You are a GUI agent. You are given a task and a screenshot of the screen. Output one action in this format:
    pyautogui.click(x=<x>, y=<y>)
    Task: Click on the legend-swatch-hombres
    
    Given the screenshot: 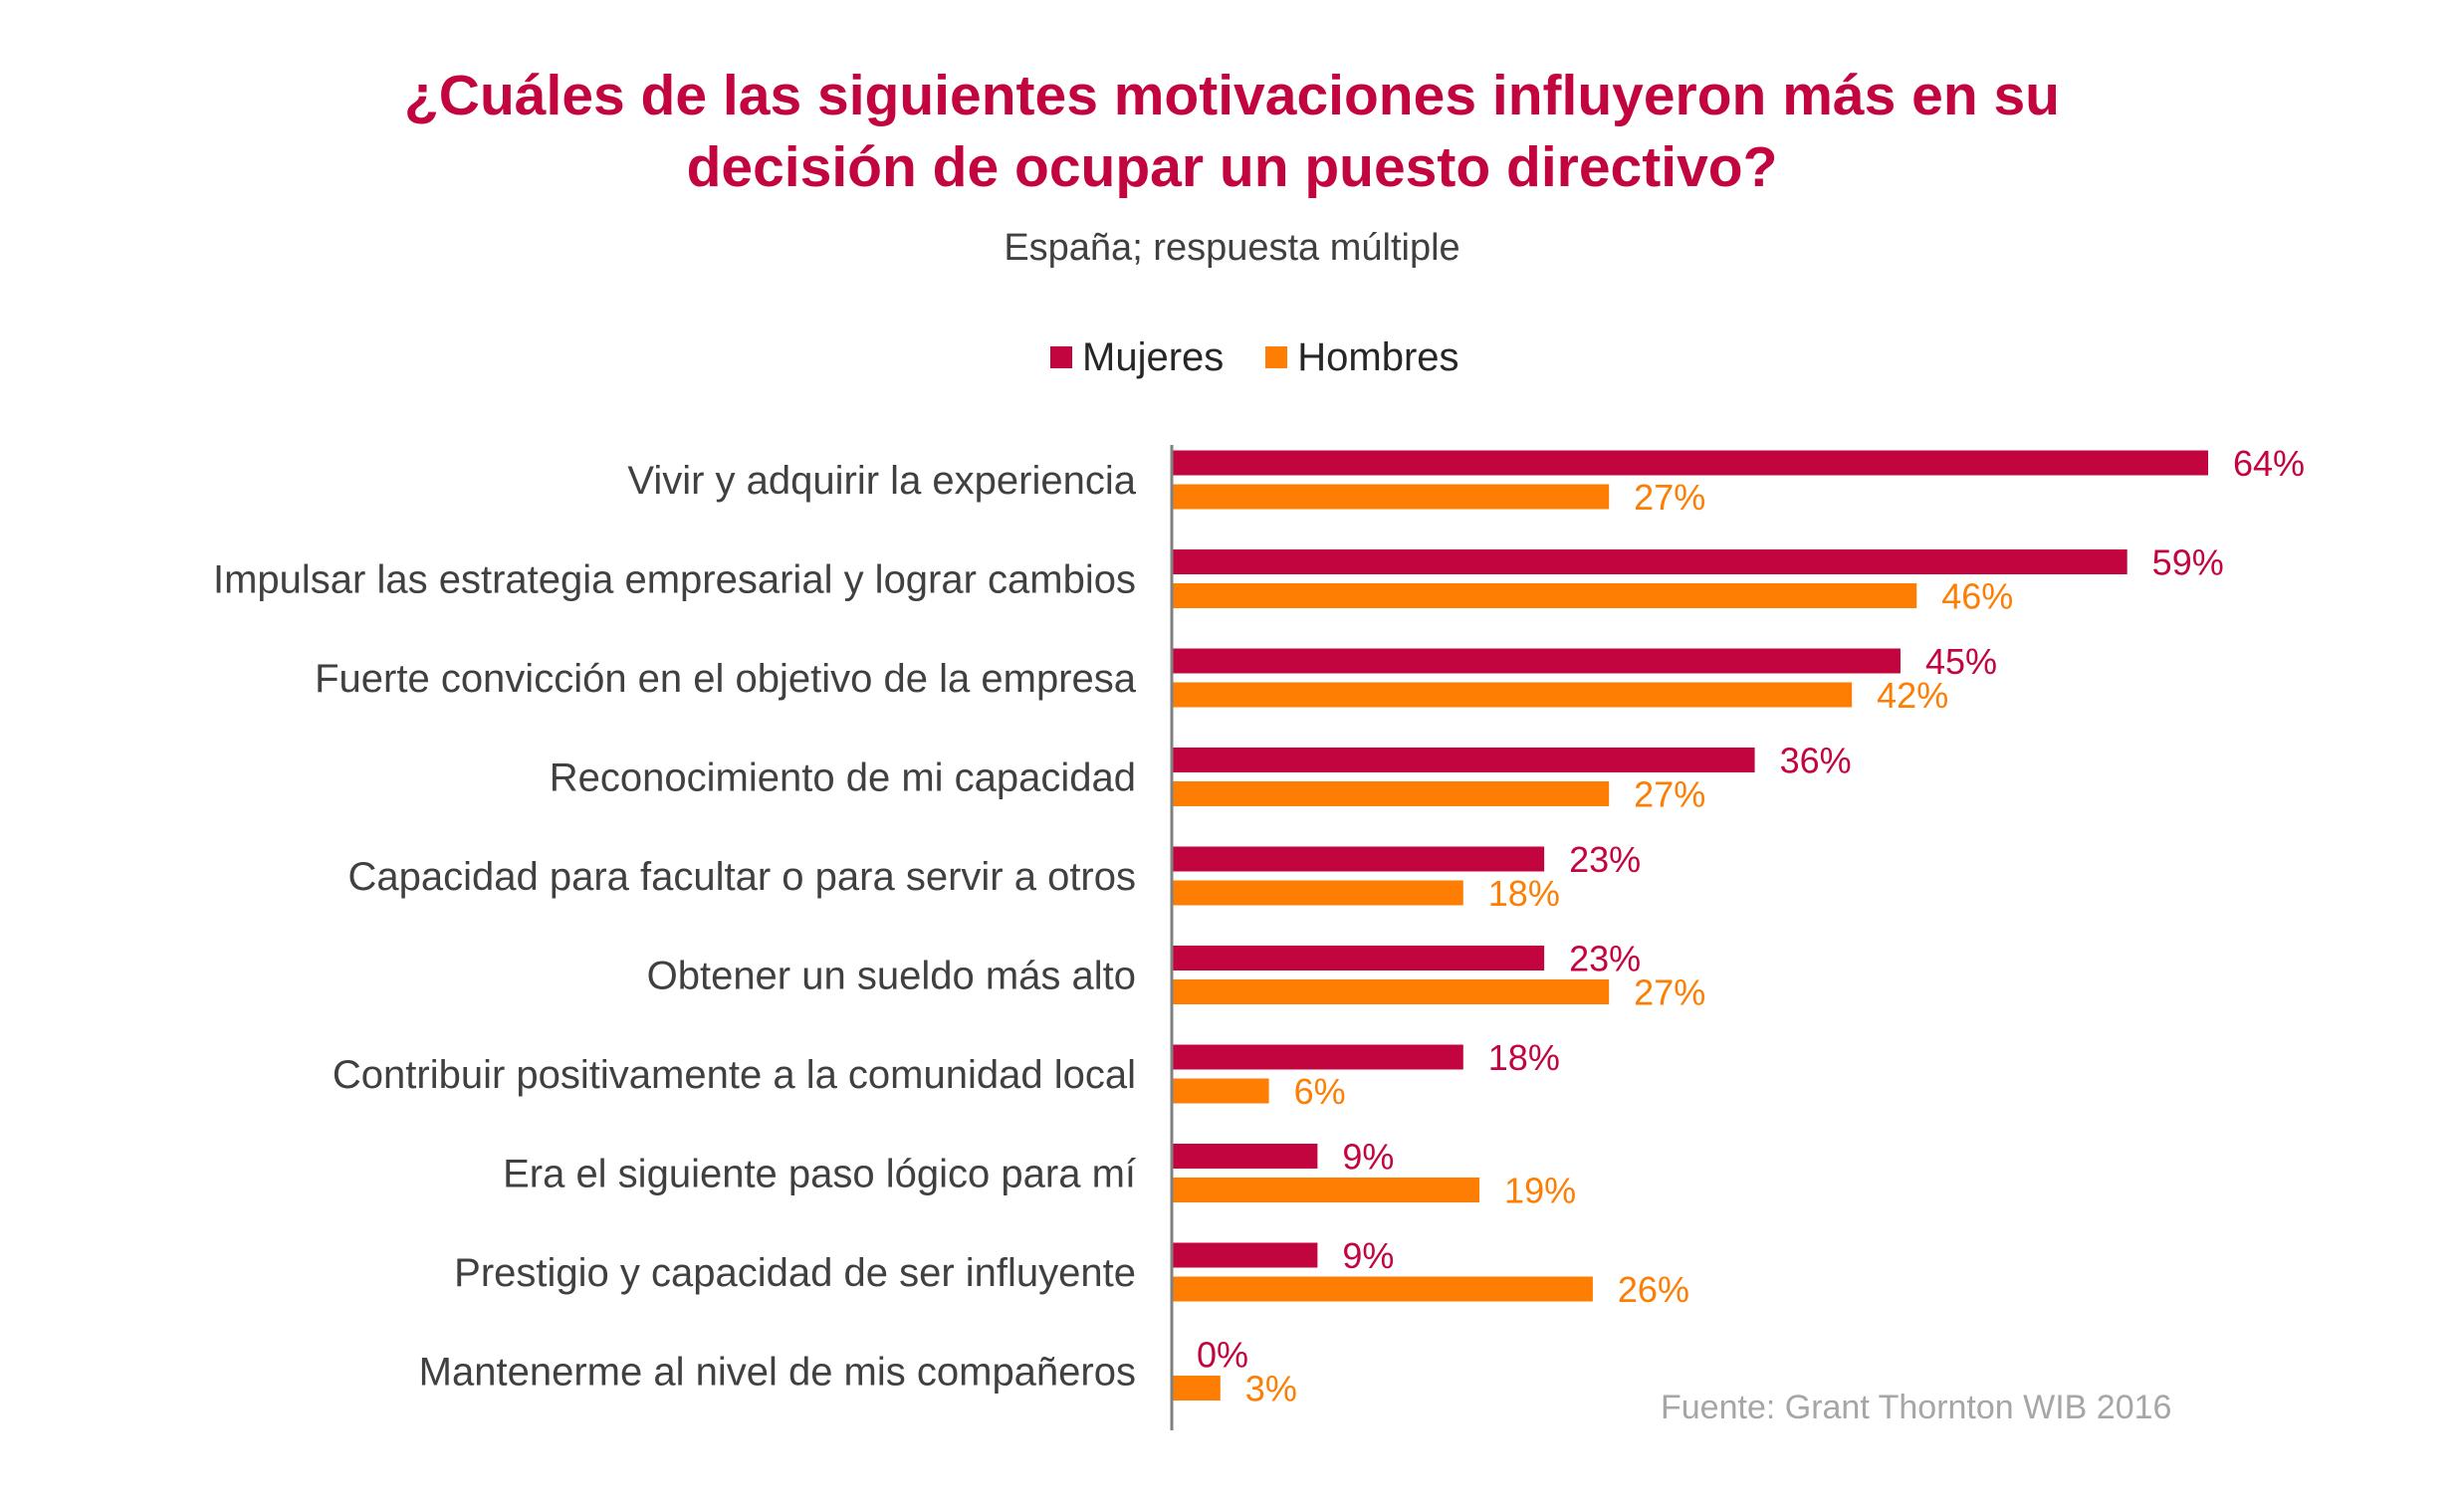 What is the action you would take?
    pyautogui.click(x=1276, y=357)
    